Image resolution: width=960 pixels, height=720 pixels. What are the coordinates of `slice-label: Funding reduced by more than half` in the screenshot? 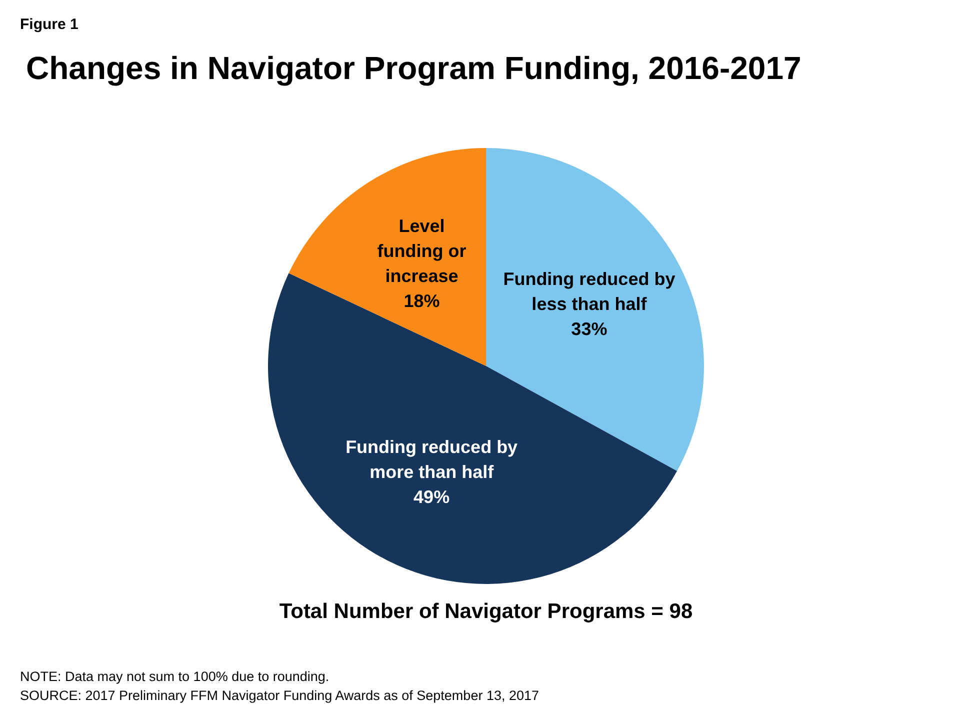 It's located at (432, 459).